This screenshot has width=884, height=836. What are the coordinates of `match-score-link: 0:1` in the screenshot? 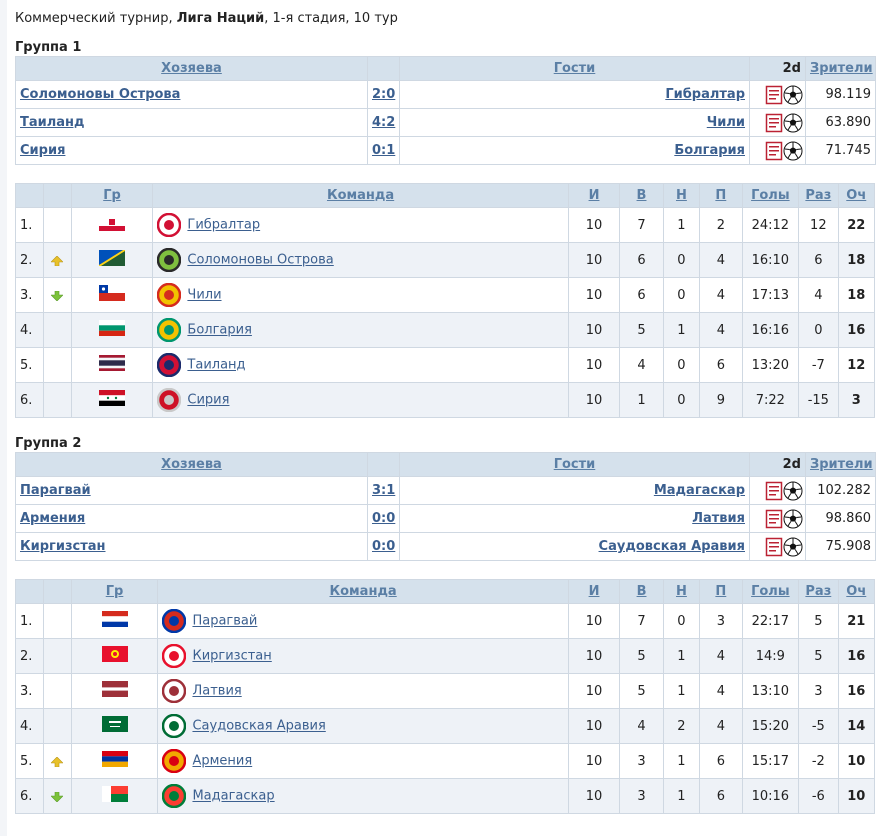 It's located at (384, 150).